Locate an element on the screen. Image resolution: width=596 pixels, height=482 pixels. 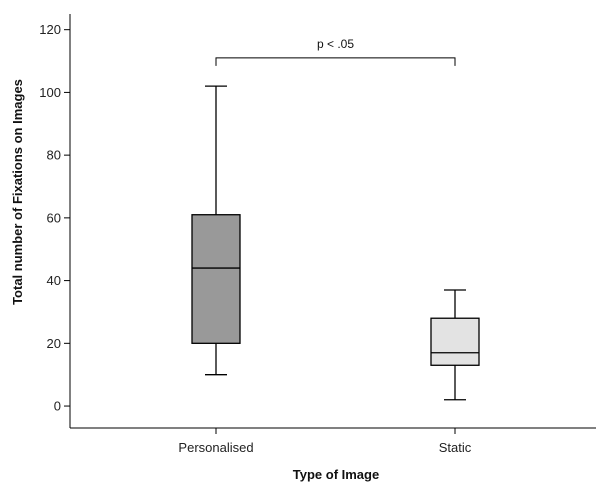
x-tick-label: Personalised is located at coordinates (215, 447).